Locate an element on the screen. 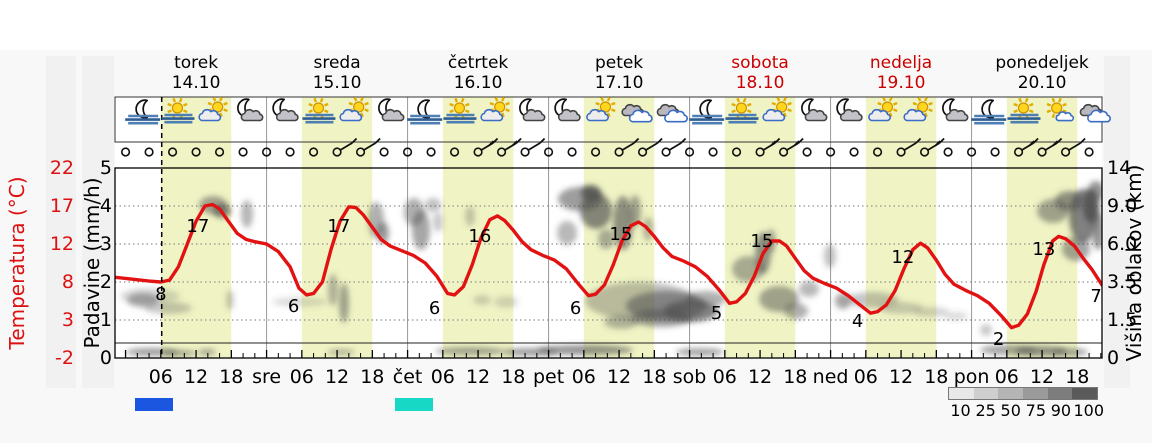 Image resolution: width=1152 pixels, height=443 pixels. rain-swatch is located at coordinates (154, 404).